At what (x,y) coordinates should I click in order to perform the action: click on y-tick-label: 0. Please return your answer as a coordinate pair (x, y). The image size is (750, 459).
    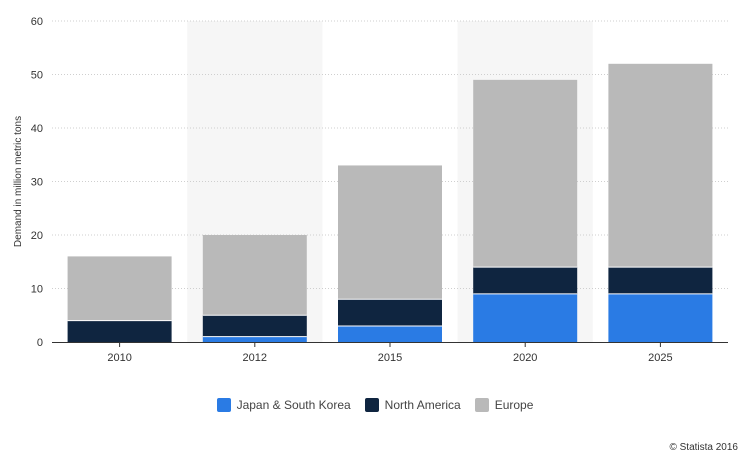
    Looking at the image, I should click on (40, 343).